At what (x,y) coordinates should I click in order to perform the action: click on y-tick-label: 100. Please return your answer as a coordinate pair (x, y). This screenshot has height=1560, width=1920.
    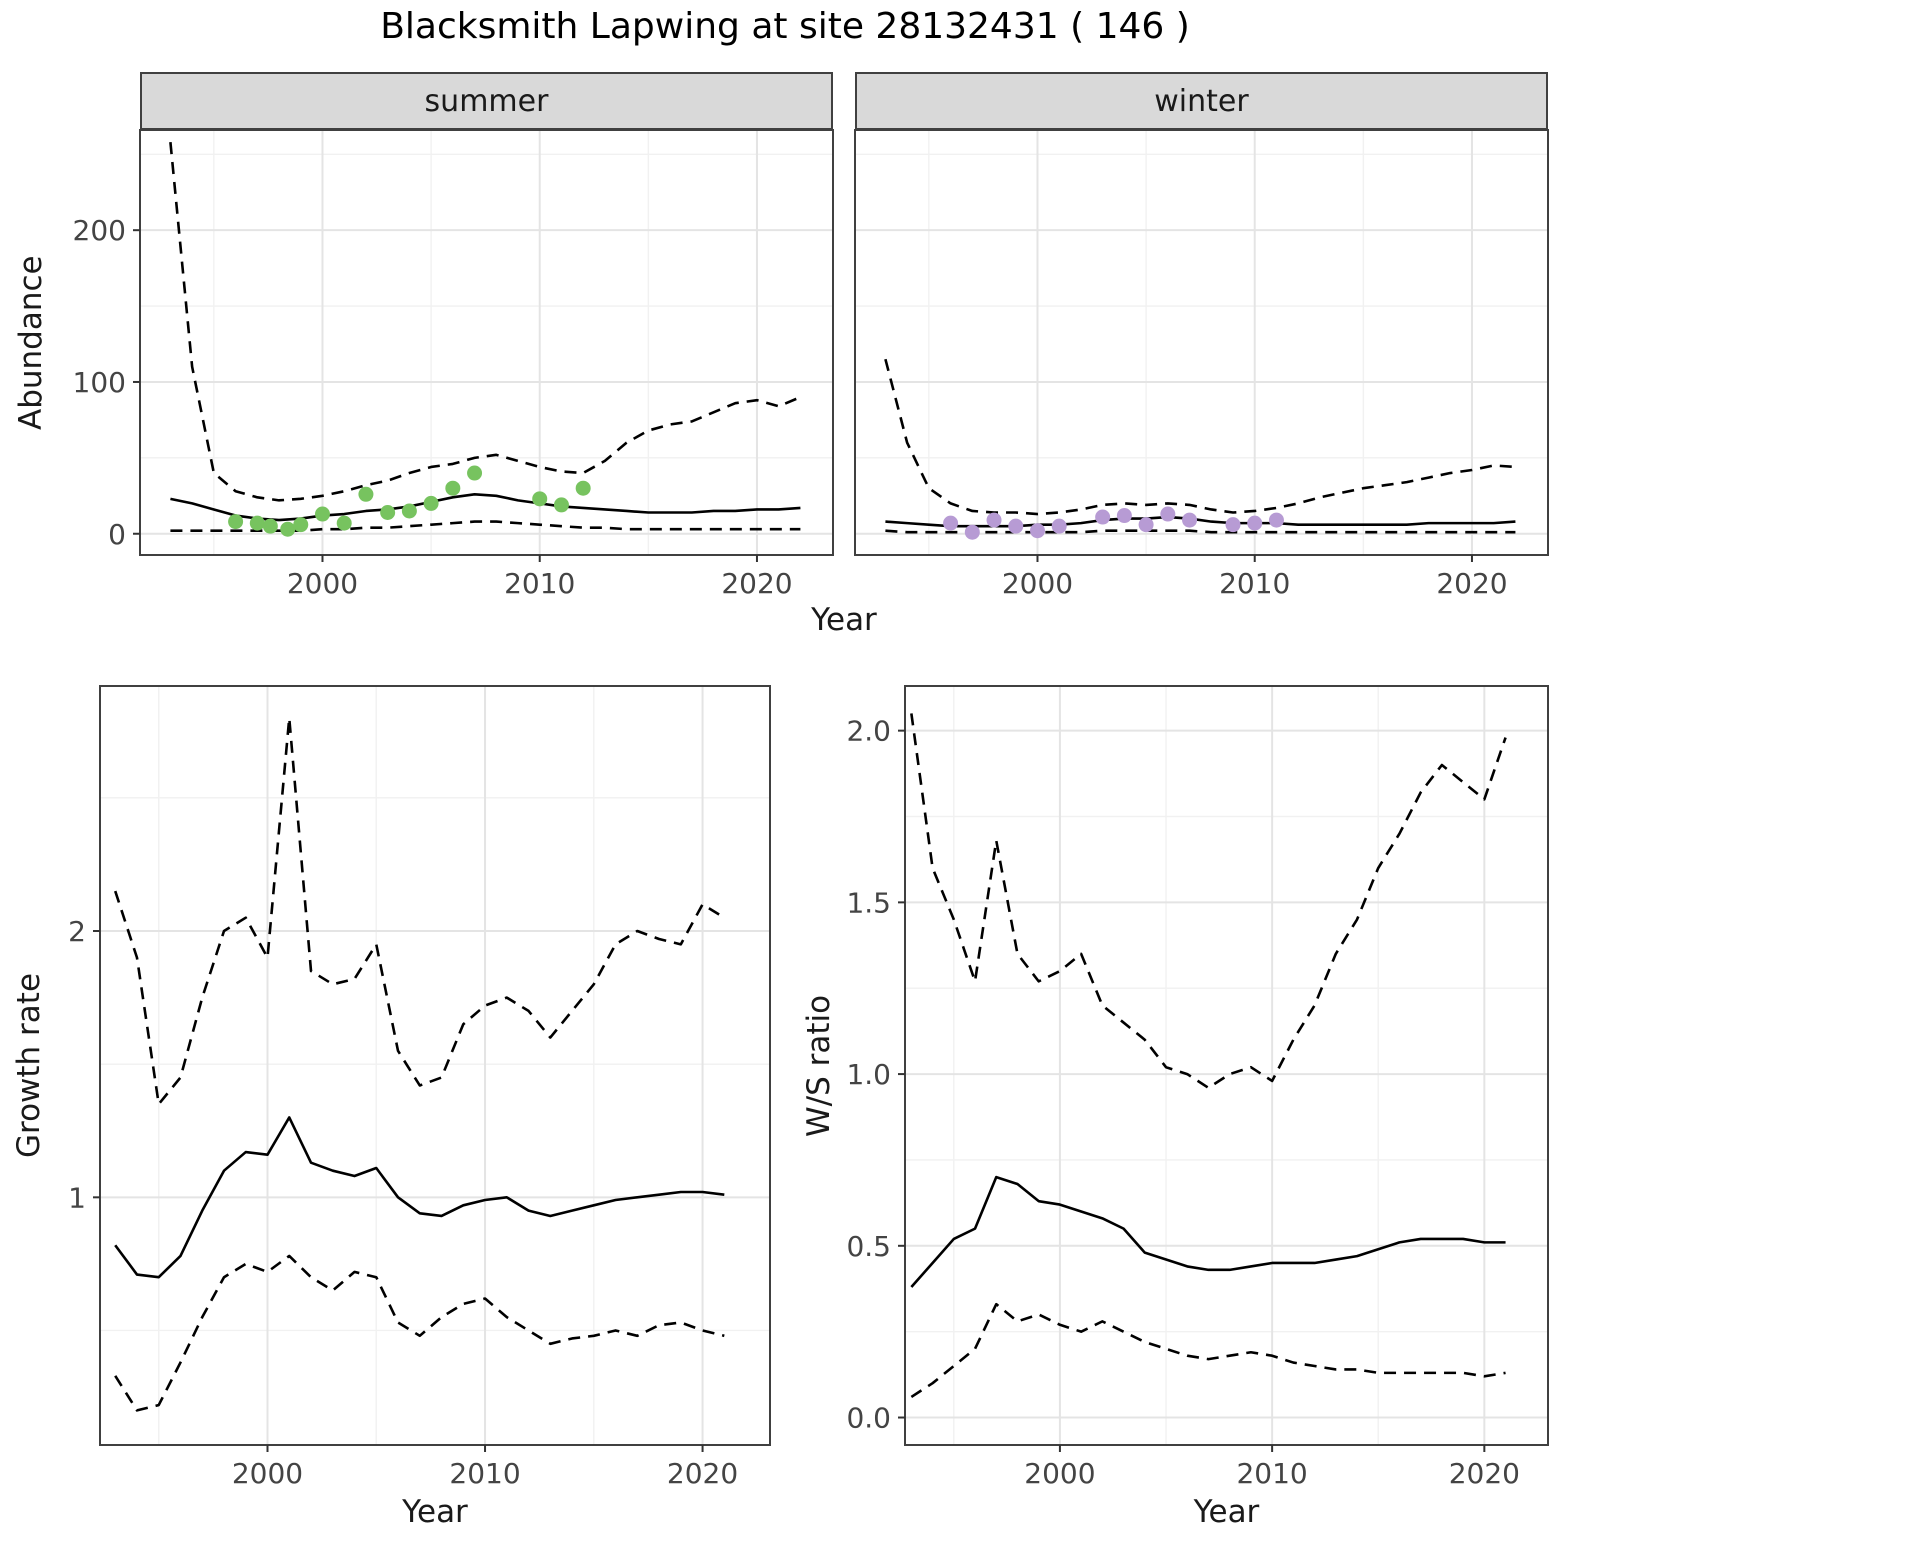
    Looking at the image, I should click on (99, 382).